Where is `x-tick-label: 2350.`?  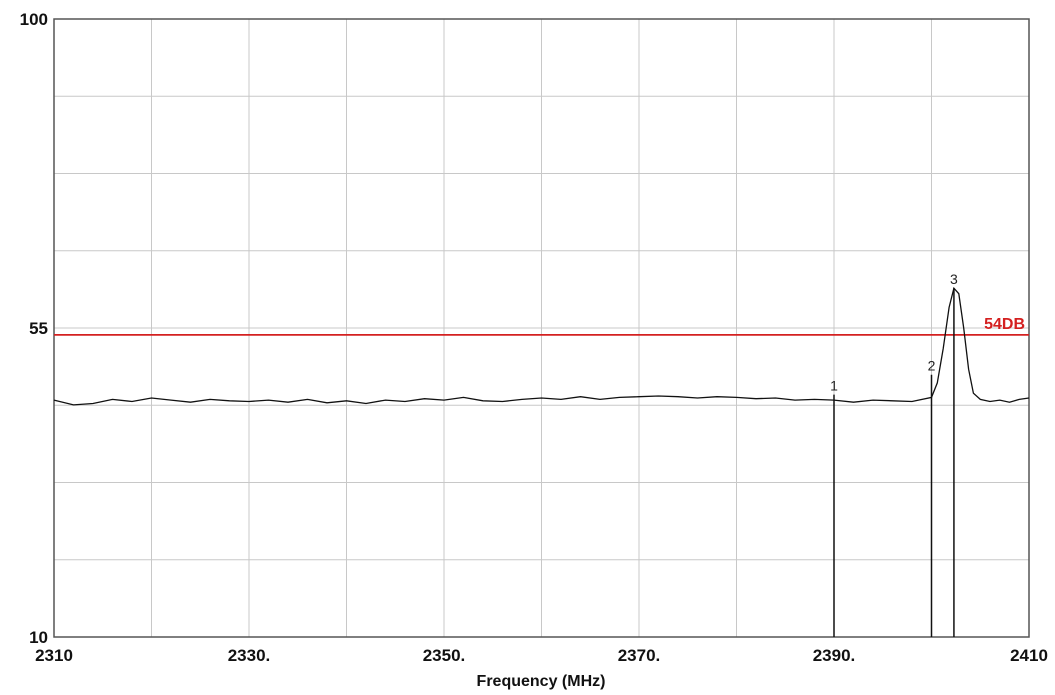
x-tick-label: 2350. is located at coordinates (444, 655).